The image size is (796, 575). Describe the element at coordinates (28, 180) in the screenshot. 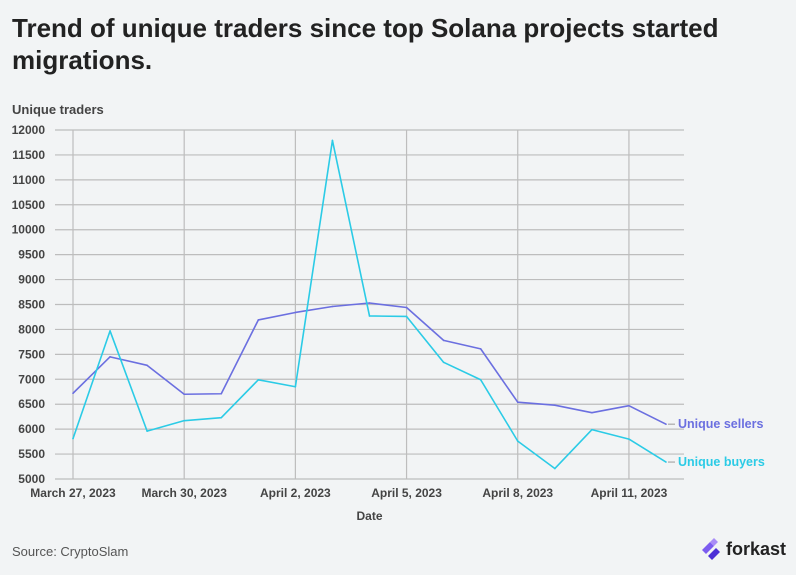

I see `y-tick-label: 11000` at that location.